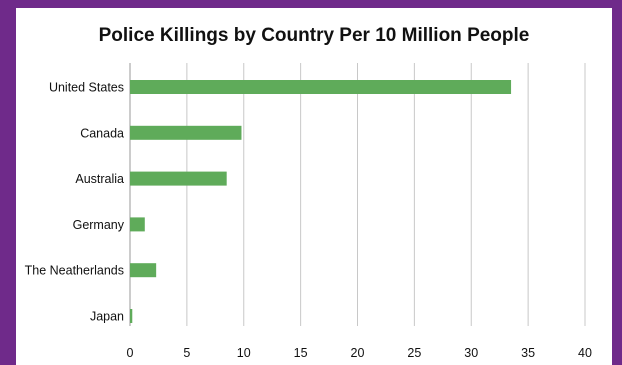  What do you see at coordinates (99, 225) in the screenshot?
I see `category-label-germany: Germany` at bounding box center [99, 225].